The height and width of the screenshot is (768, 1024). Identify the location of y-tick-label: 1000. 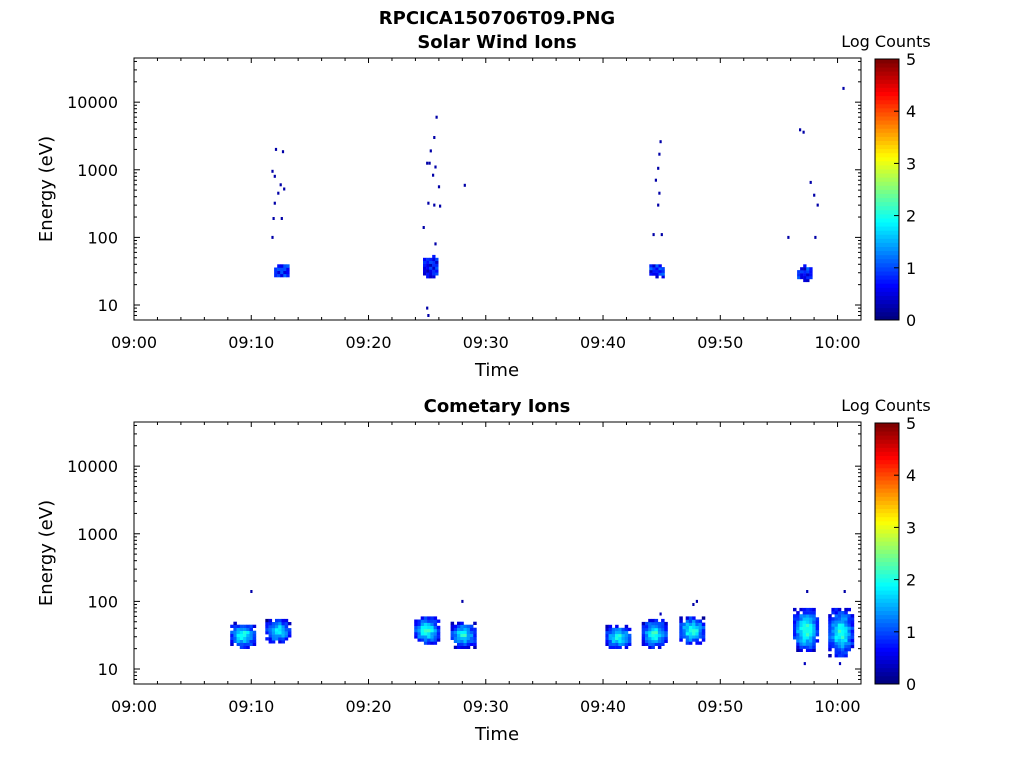
(97, 534).